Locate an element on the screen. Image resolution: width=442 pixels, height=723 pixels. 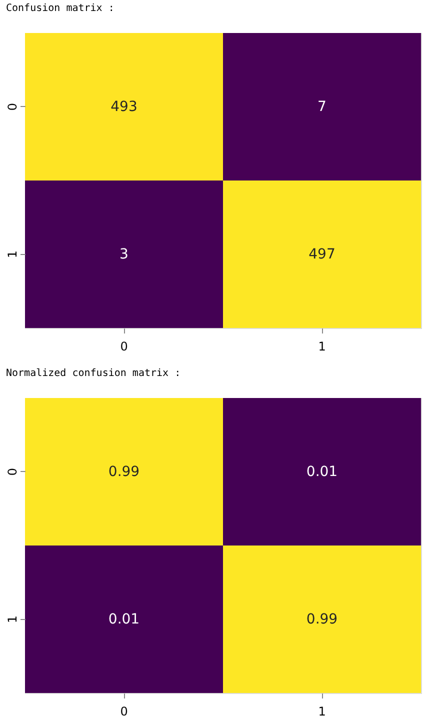
data-label: 497 is located at coordinates (322, 254).